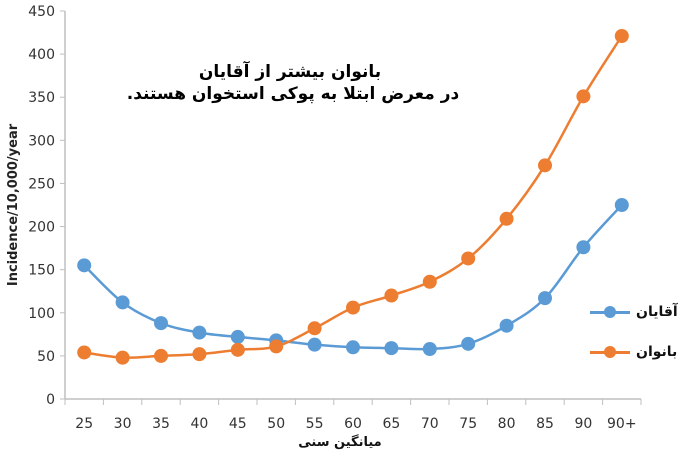 This screenshot has width=685, height=461. I want to click on x-tick-label: 60, so click(353, 424).